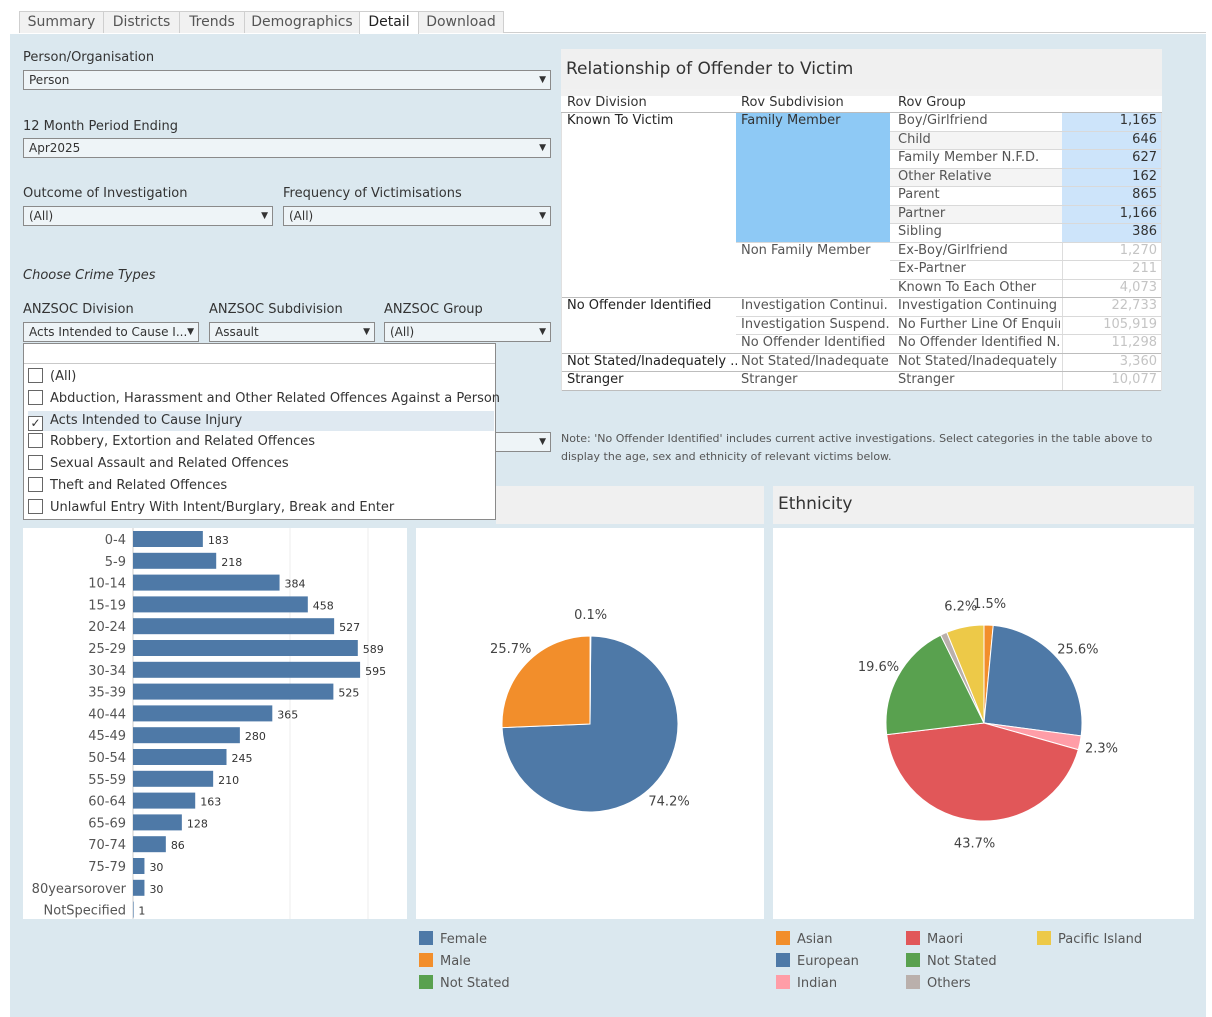  I want to click on rov-value-cell: 211, so click(1144, 268).